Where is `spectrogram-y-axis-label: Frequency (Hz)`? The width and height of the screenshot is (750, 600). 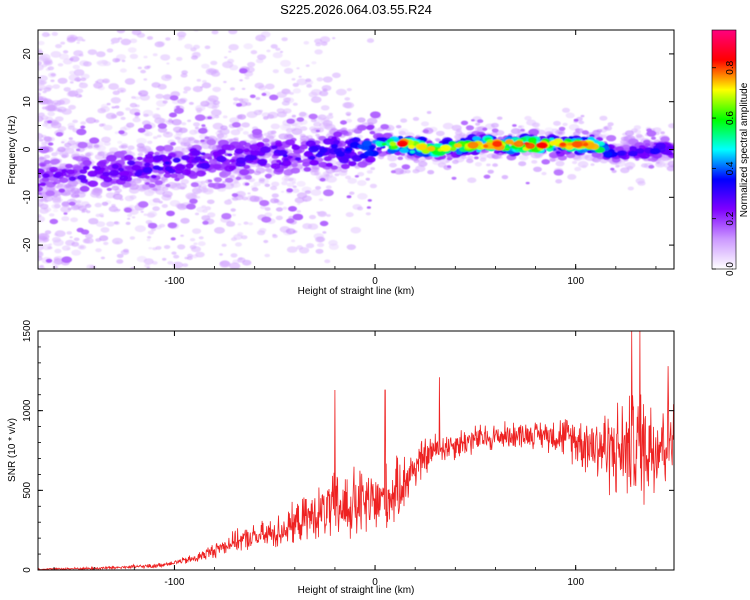 spectrogram-y-axis-label: Frequency (Hz) is located at coordinates (12, 150).